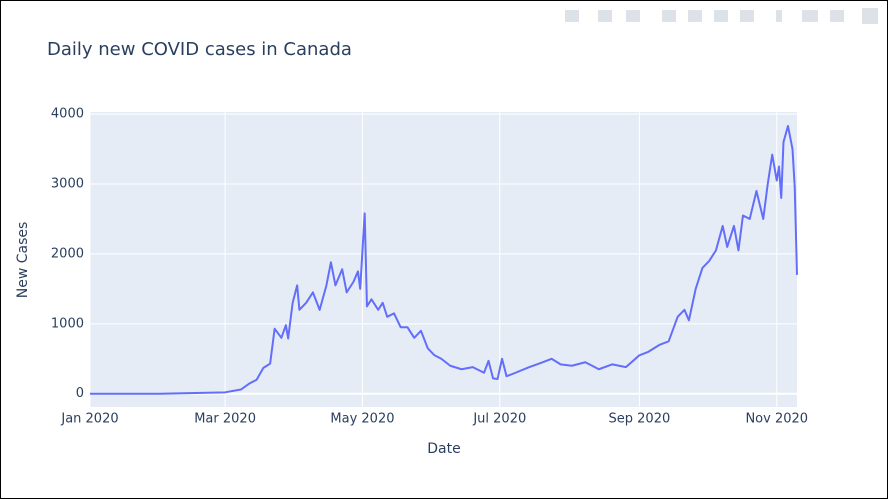  What do you see at coordinates (67, 323) in the screenshot?
I see `y-tick-label: 1000` at bounding box center [67, 323].